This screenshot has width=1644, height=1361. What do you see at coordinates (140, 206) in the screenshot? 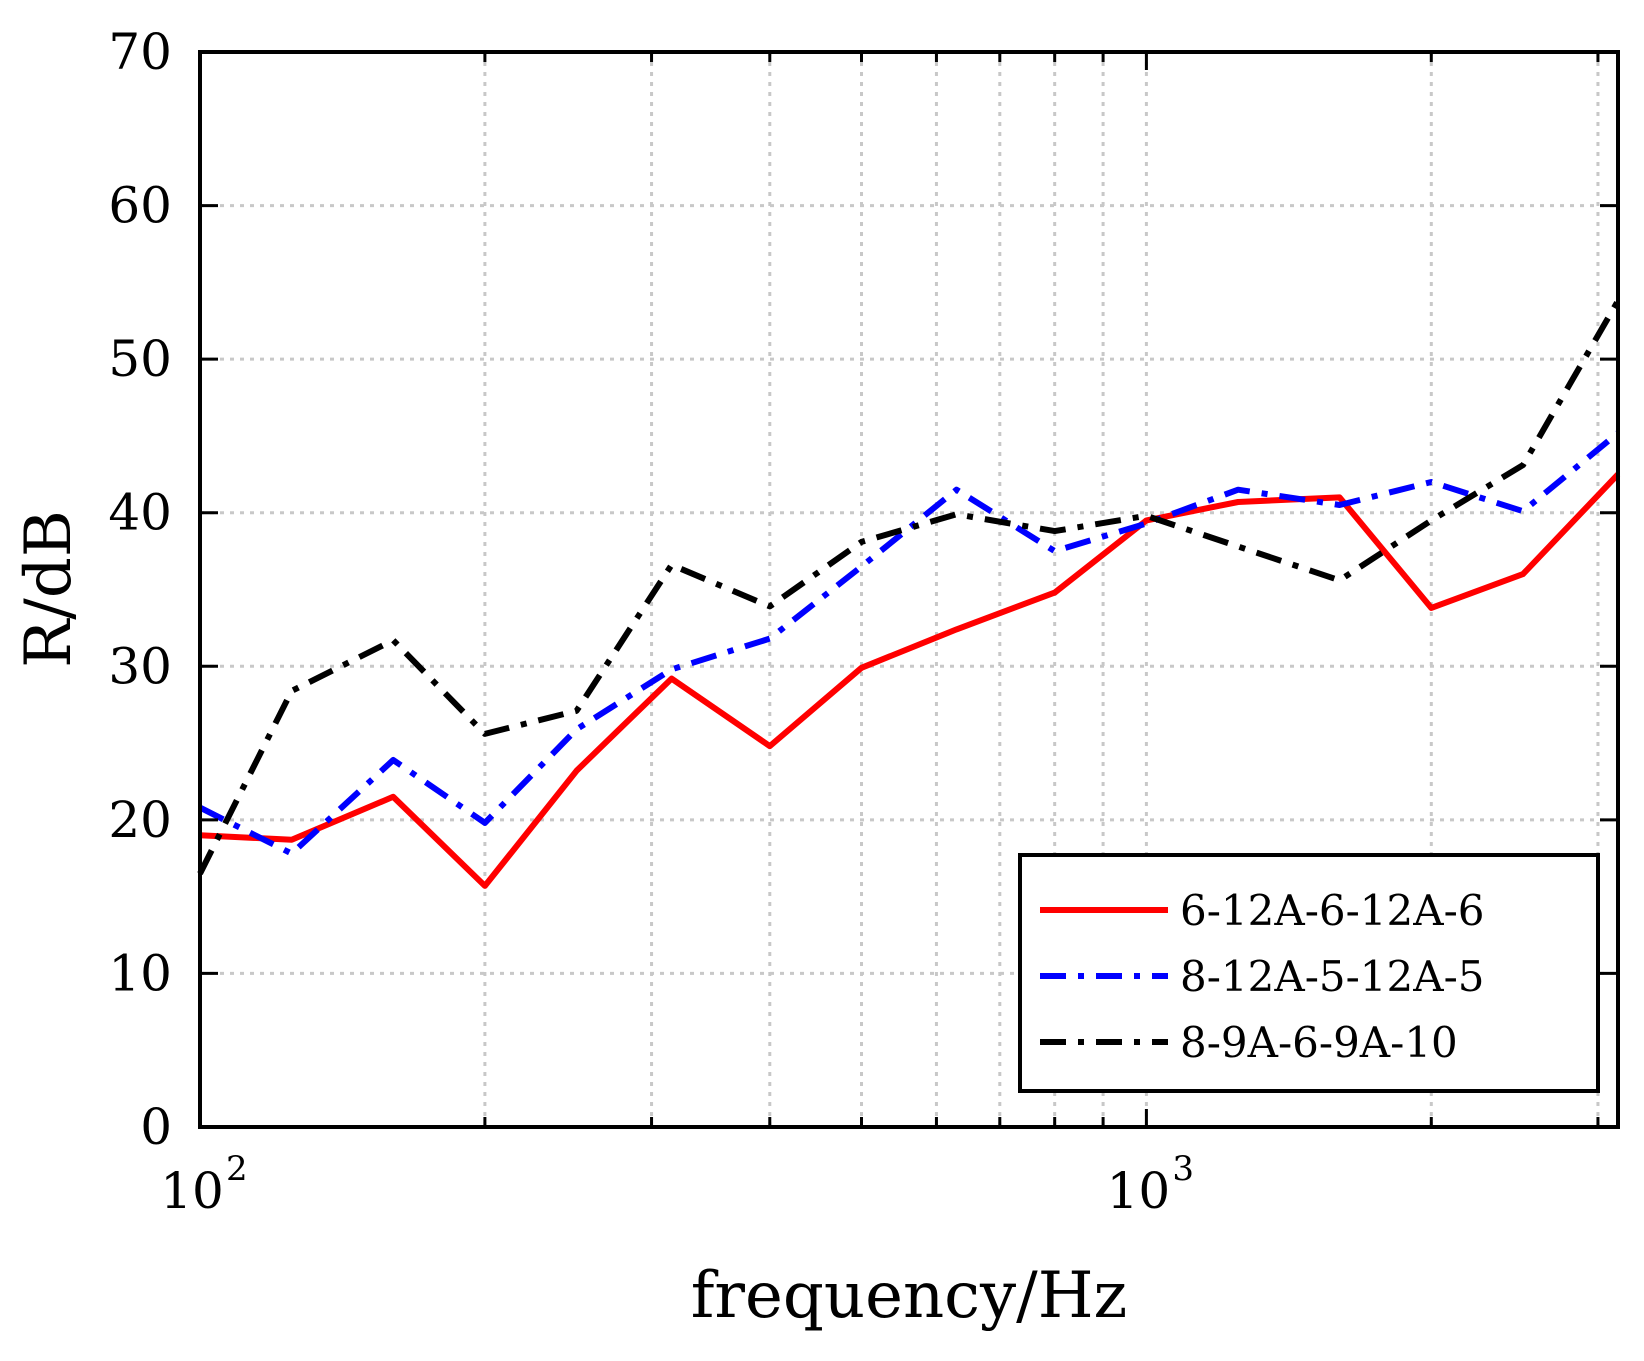
I see `y-tick-label: 60` at bounding box center [140, 206].